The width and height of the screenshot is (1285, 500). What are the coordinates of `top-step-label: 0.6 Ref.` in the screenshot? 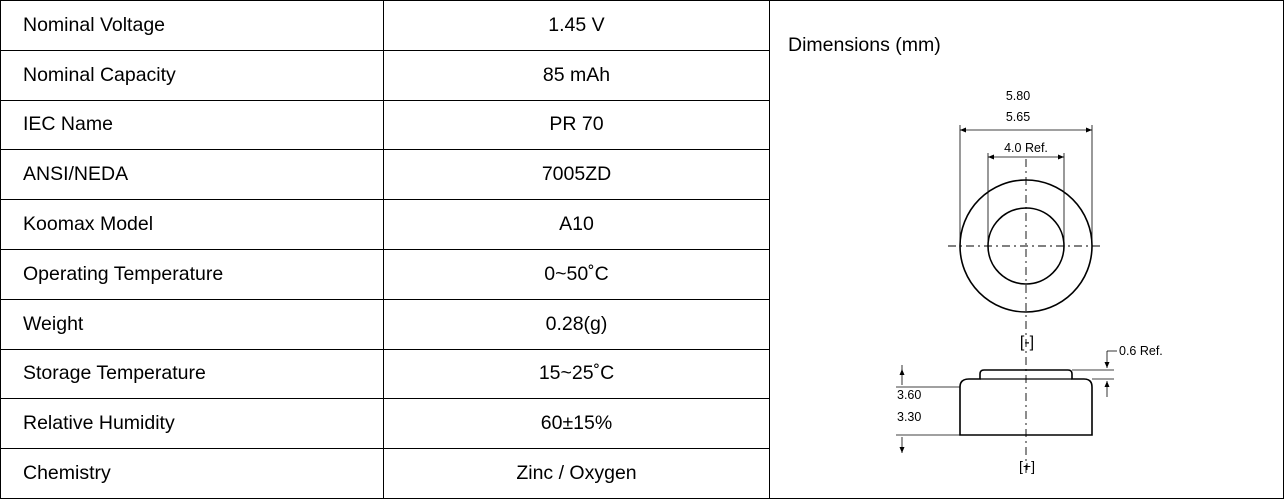 It's located at (1141, 351).